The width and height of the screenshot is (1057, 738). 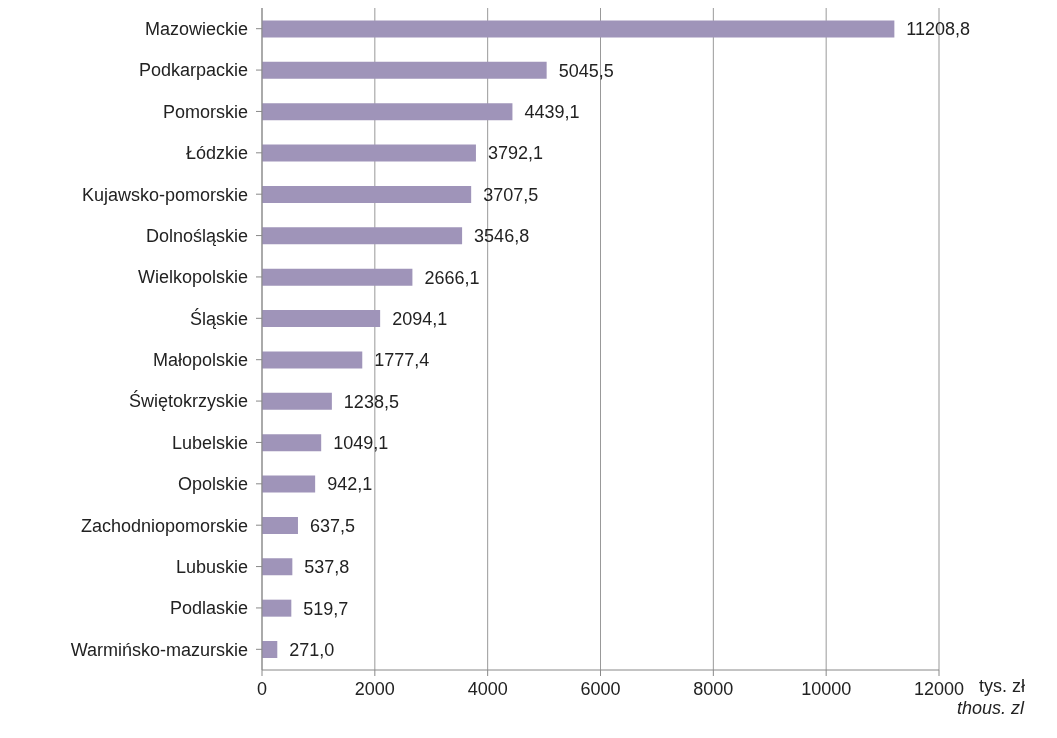 What do you see at coordinates (326, 608) in the screenshot?
I see `data-label: 519,7` at bounding box center [326, 608].